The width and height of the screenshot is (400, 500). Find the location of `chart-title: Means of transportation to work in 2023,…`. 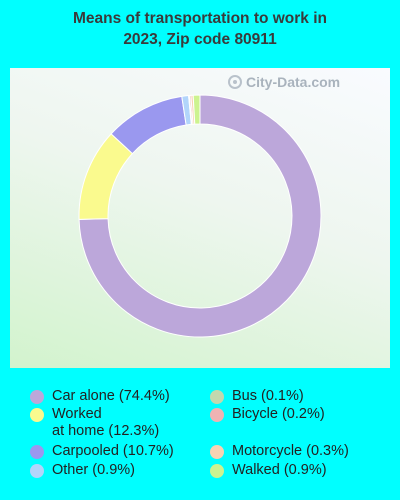

chart-title: Means of transportation to work in 2023,… is located at coordinates (200, 29).